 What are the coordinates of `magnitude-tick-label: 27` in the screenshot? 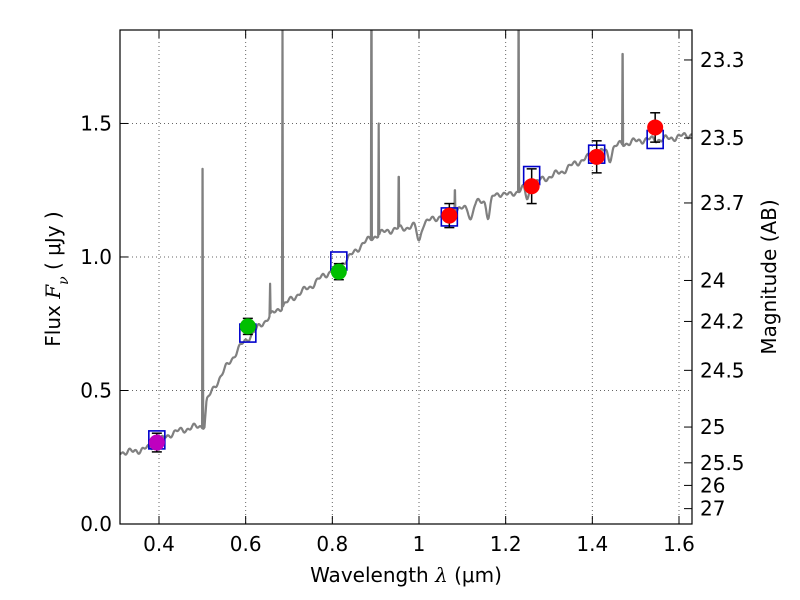 It's located at (712, 509).